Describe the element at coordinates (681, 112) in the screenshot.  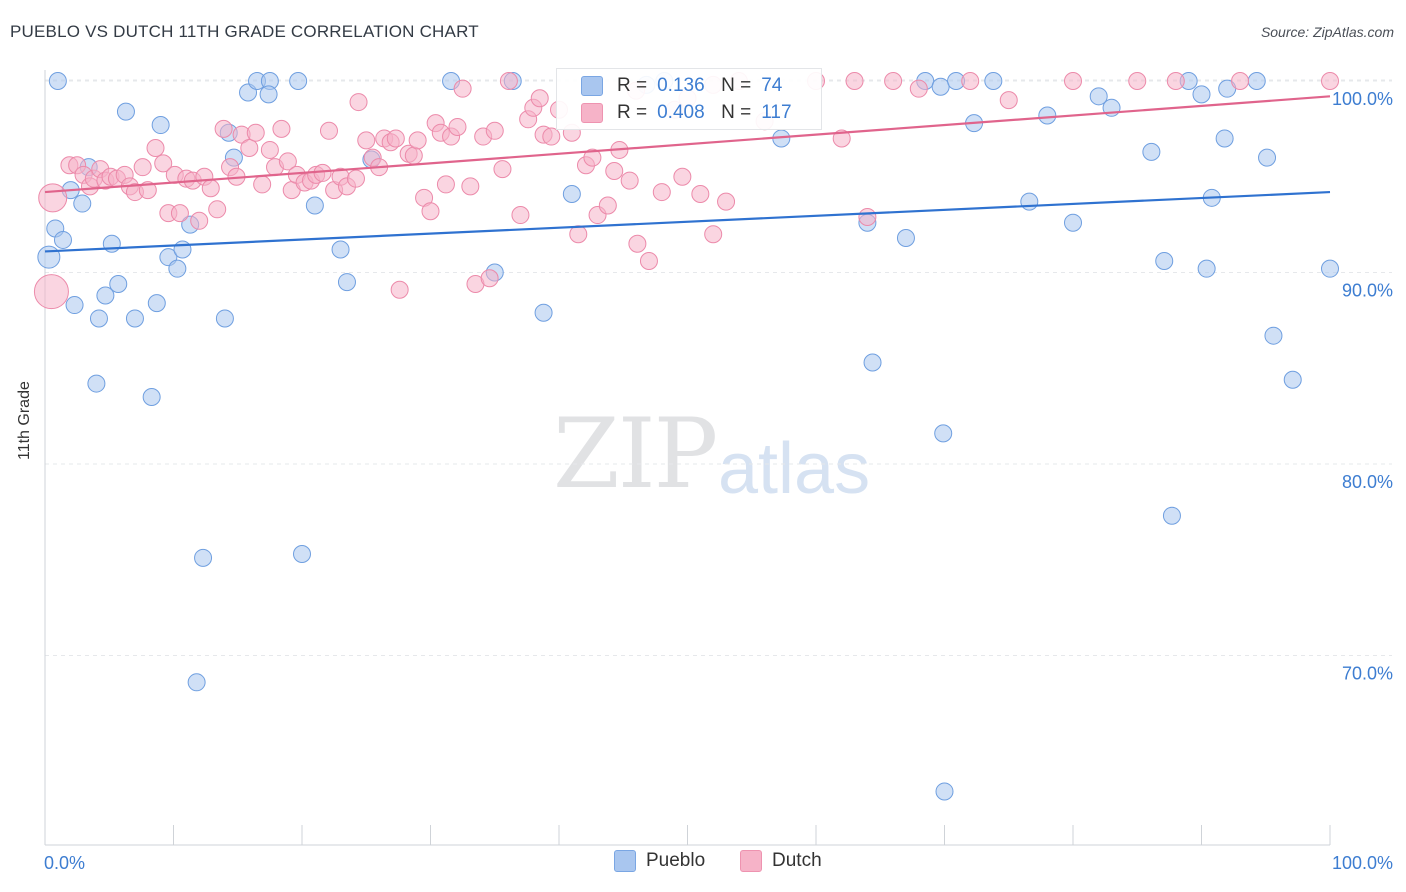
I see `legend-r-value: 0.408` at that location.